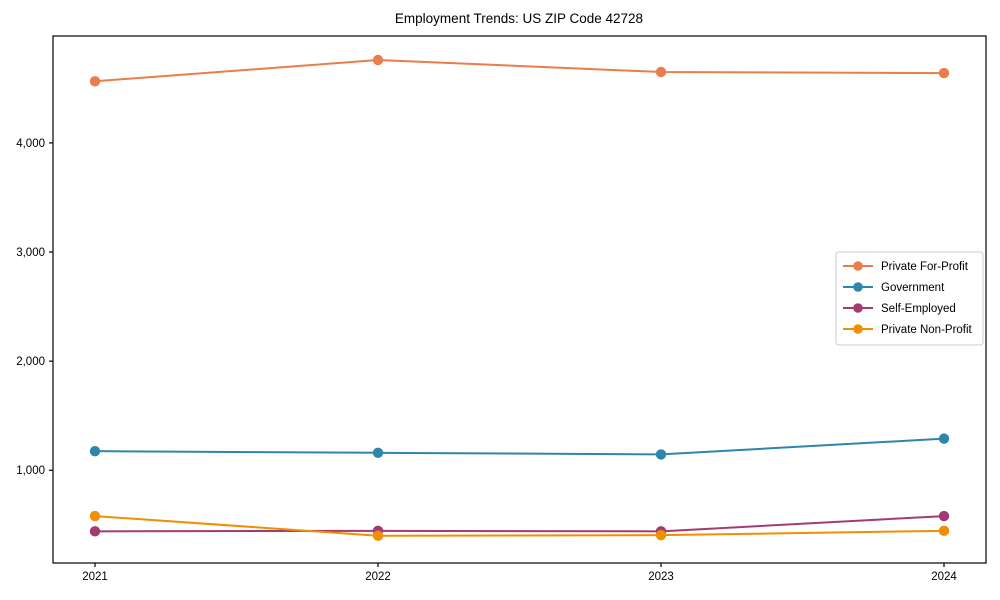 This screenshot has height=600, width=1000. I want to click on legend-label: Private For-Profit, so click(925, 267).